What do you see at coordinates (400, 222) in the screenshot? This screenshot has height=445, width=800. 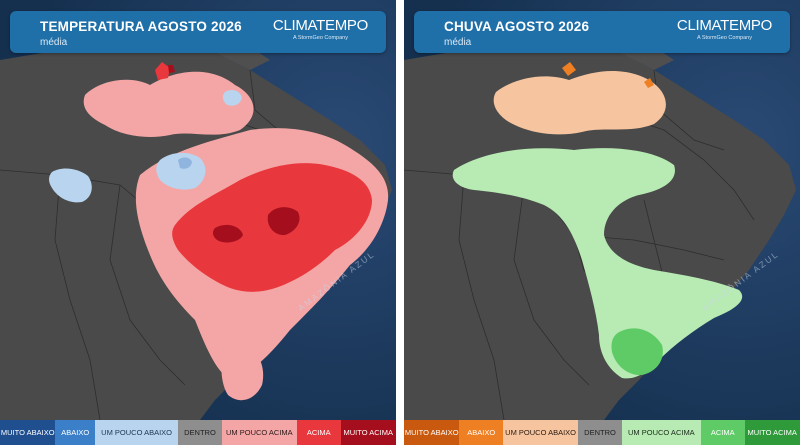 I see `panel-divider` at bounding box center [400, 222].